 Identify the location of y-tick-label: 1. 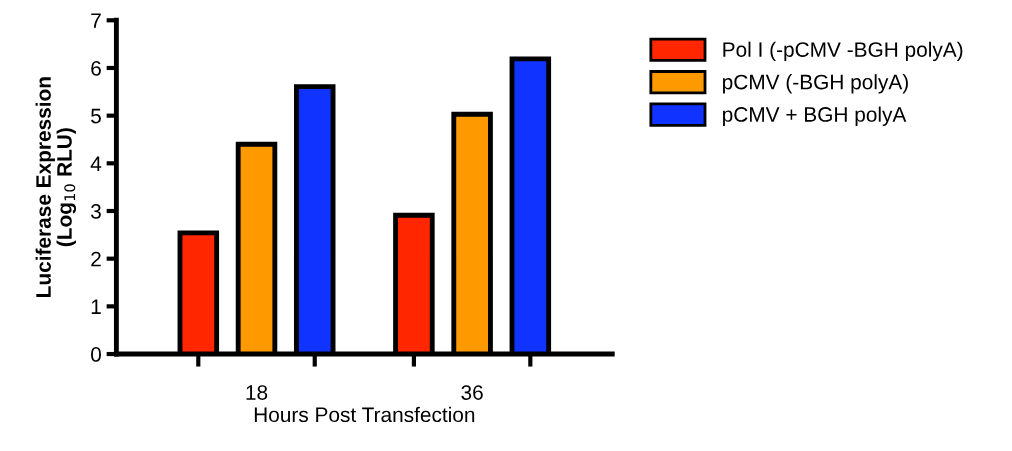
(96, 306).